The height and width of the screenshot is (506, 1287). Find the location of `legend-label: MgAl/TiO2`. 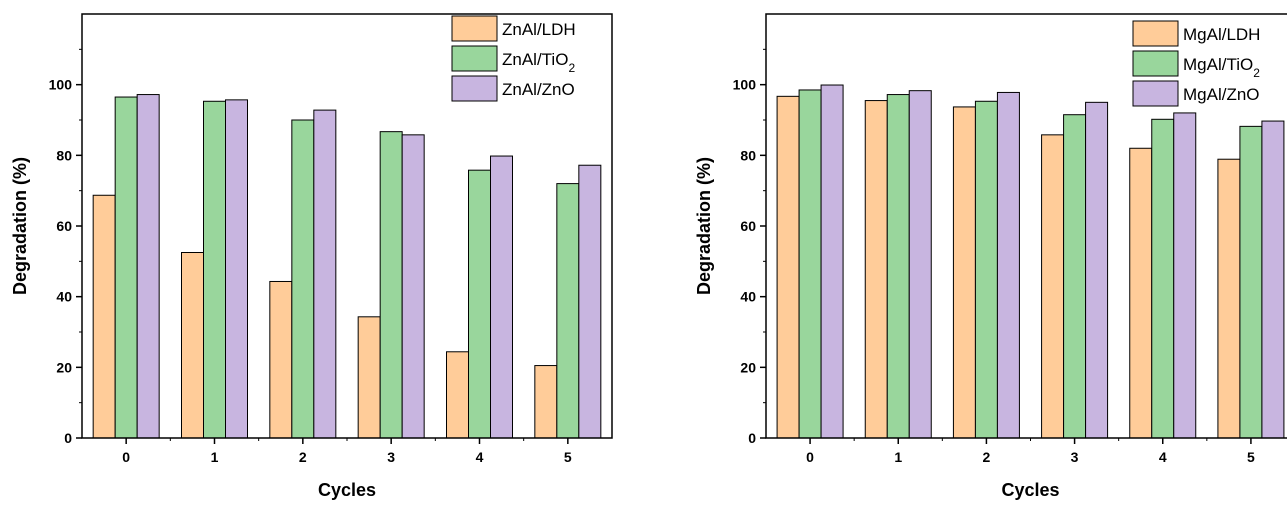

legend-label: MgAl/TiO2 is located at coordinates (1221, 67).